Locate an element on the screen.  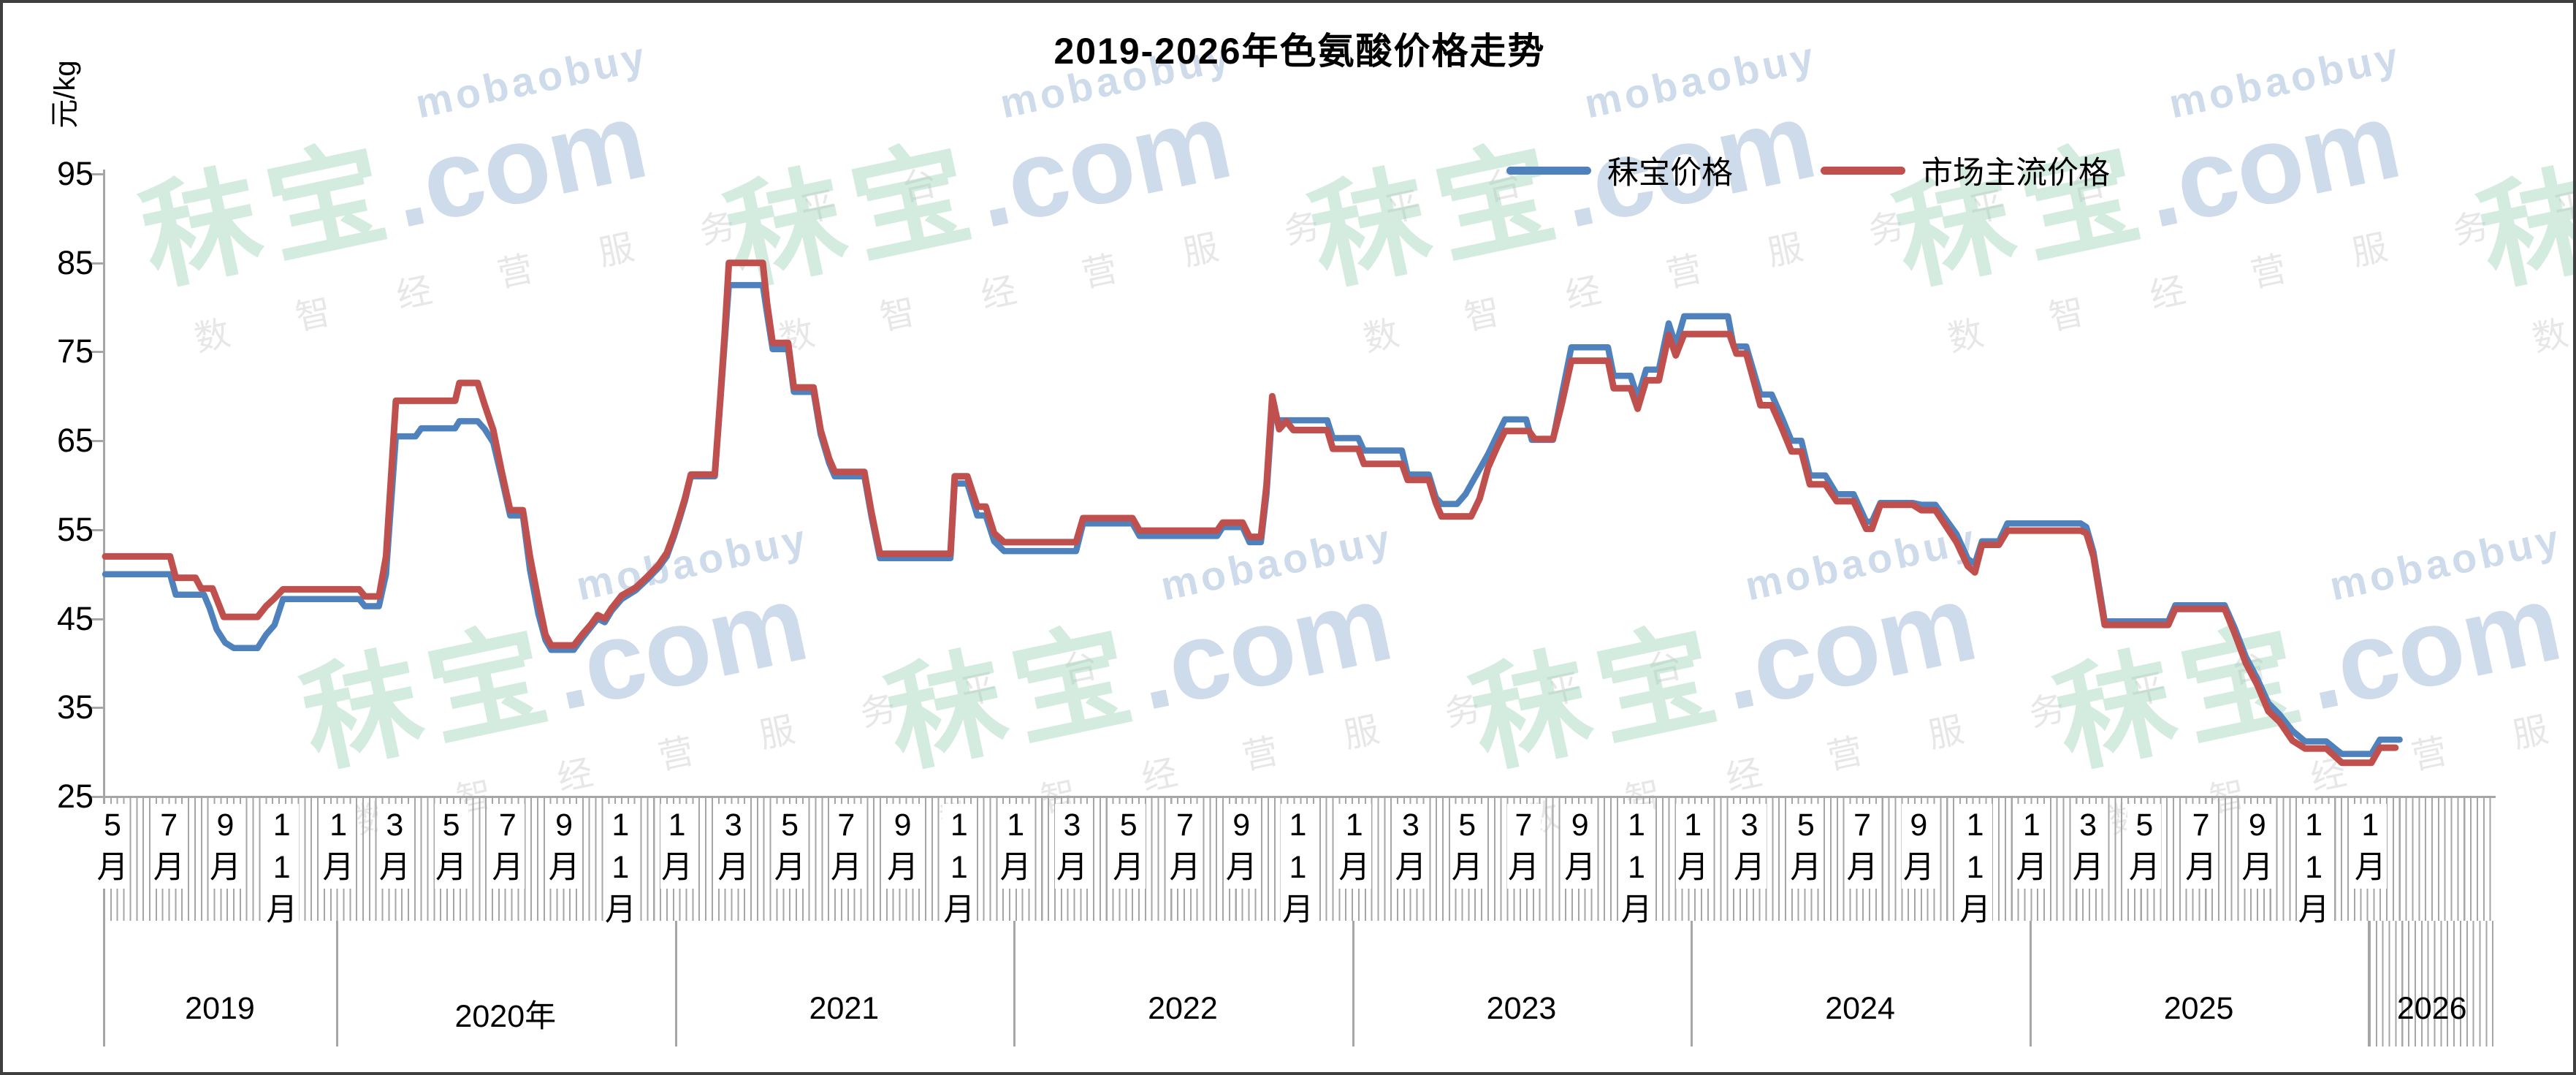
legend-item-market: 市场主流价格 is located at coordinates (1965, 171).